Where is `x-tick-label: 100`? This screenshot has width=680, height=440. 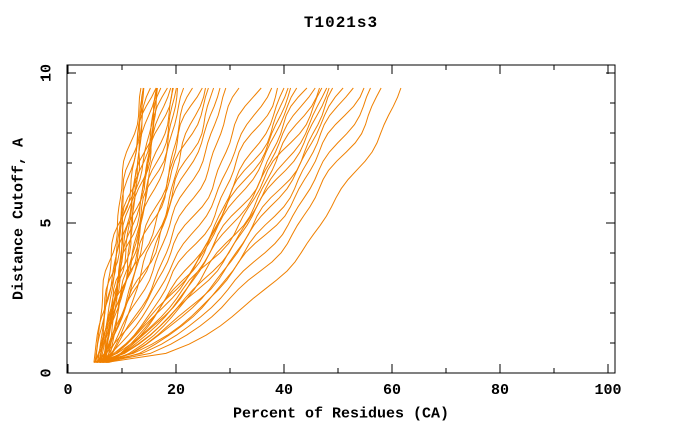
x-tick-label: 100 is located at coordinates (608, 390).